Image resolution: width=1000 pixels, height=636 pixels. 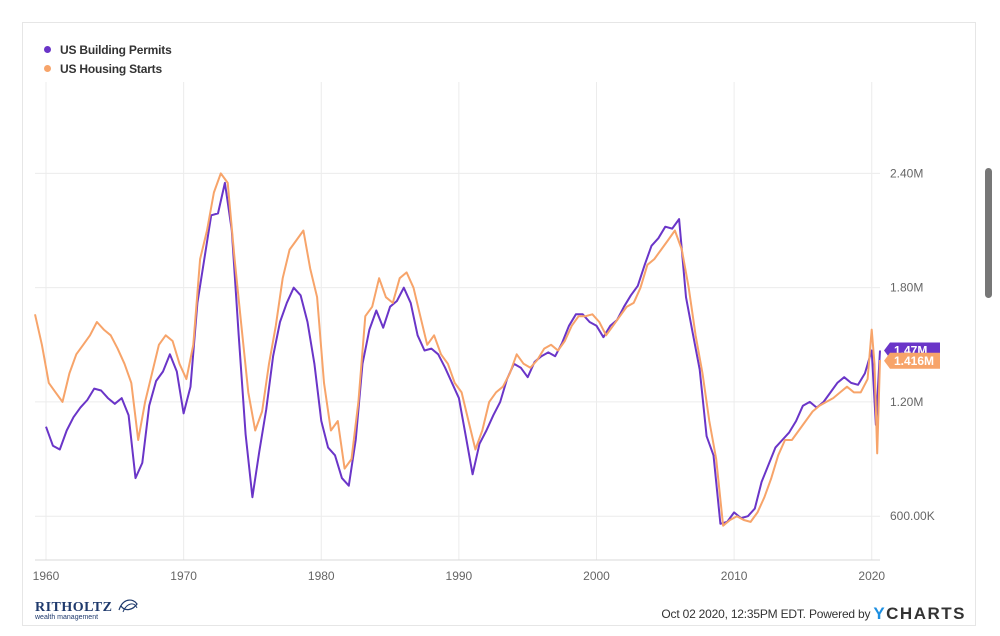 I want to click on legend-item-building-permits: US Building Permits, so click(x=108, y=49).